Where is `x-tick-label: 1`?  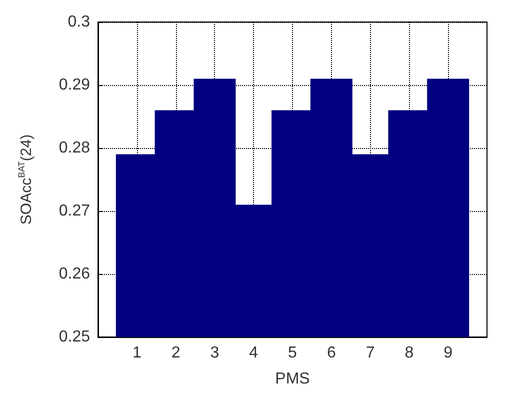 x-tick-label: 1 is located at coordinates (137, 353).